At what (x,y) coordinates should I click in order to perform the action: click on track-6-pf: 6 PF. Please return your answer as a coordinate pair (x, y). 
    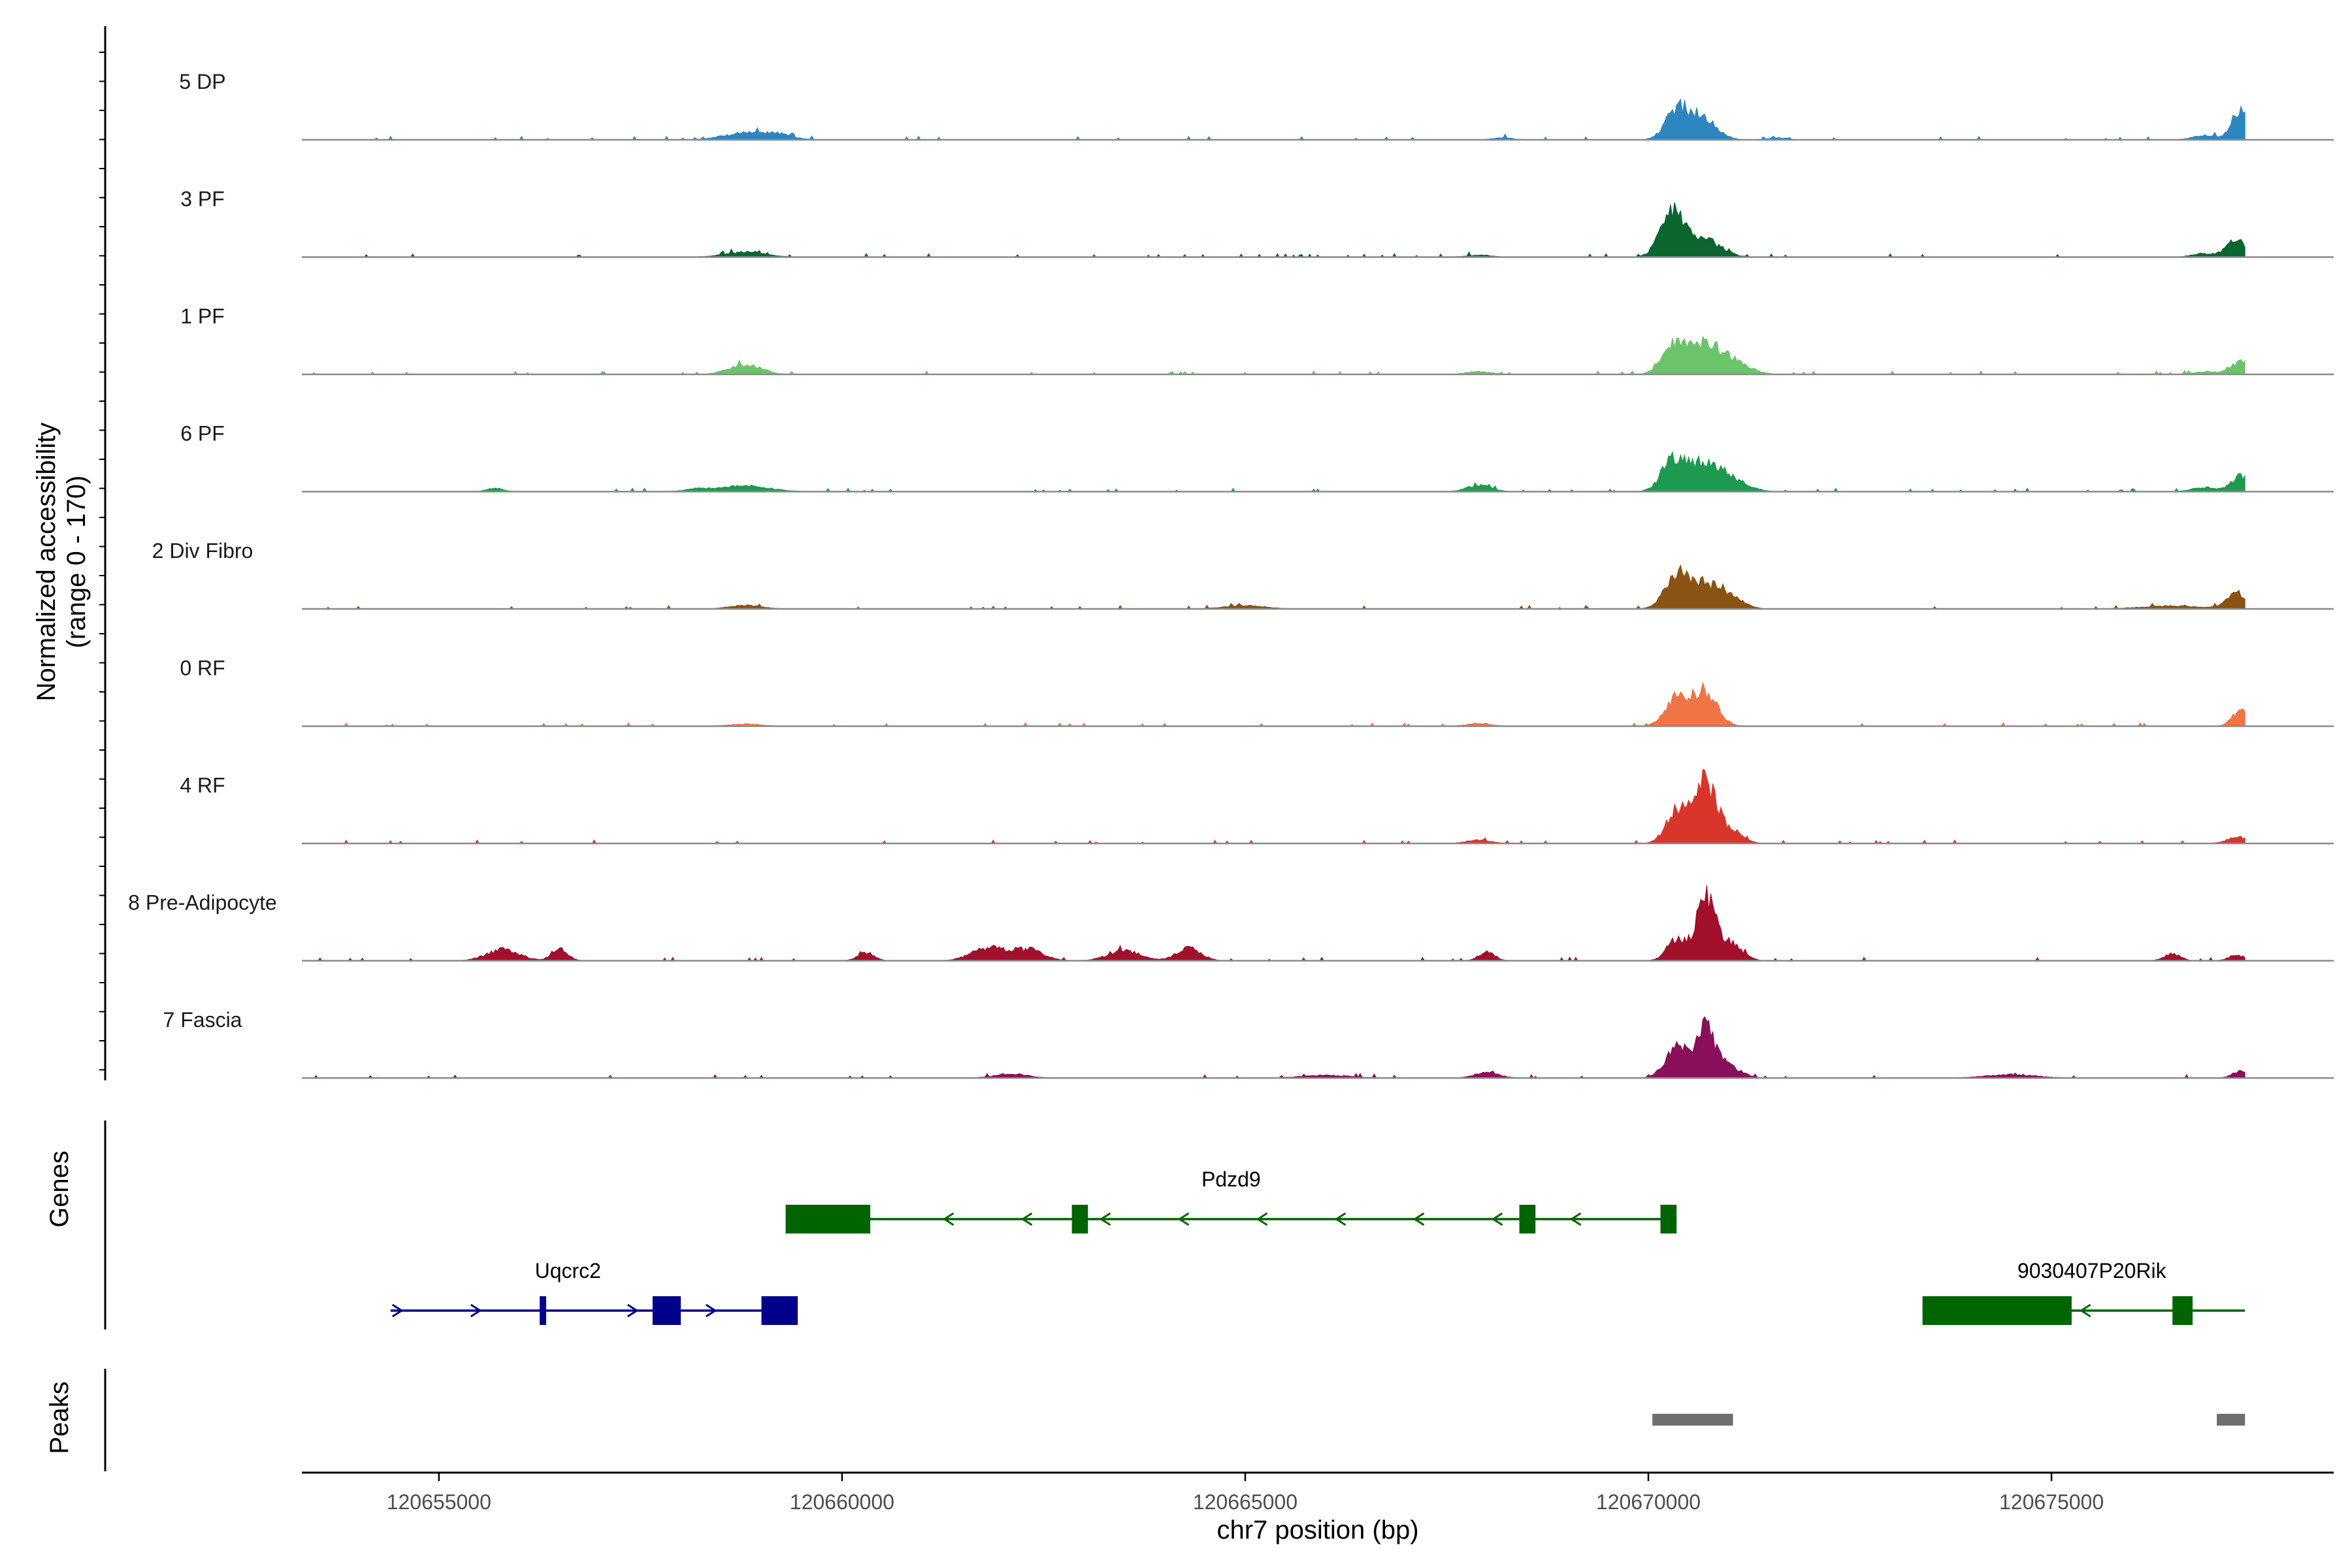
    Looking at the image, I should click on (1257, 457).